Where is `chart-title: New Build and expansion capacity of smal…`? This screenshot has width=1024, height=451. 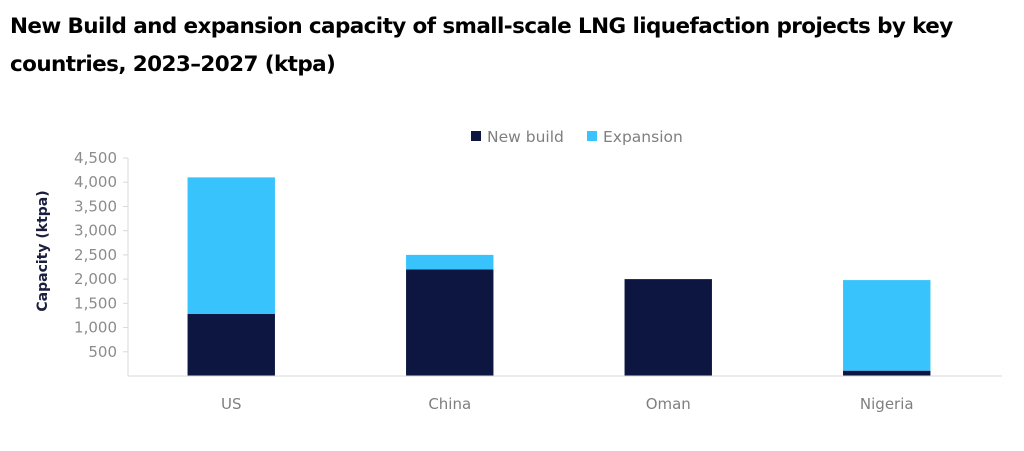
chart-title: New Build and expansion capacity of smal… is located at coordinates (481, 45).